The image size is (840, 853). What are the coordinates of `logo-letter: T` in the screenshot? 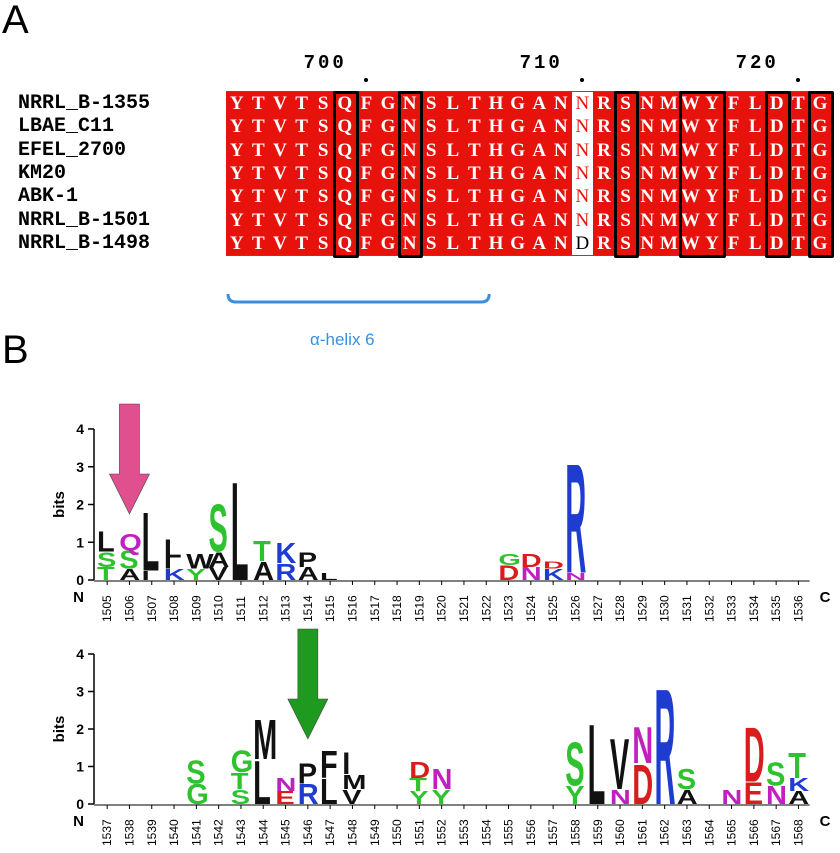 It's located at (106, 574).